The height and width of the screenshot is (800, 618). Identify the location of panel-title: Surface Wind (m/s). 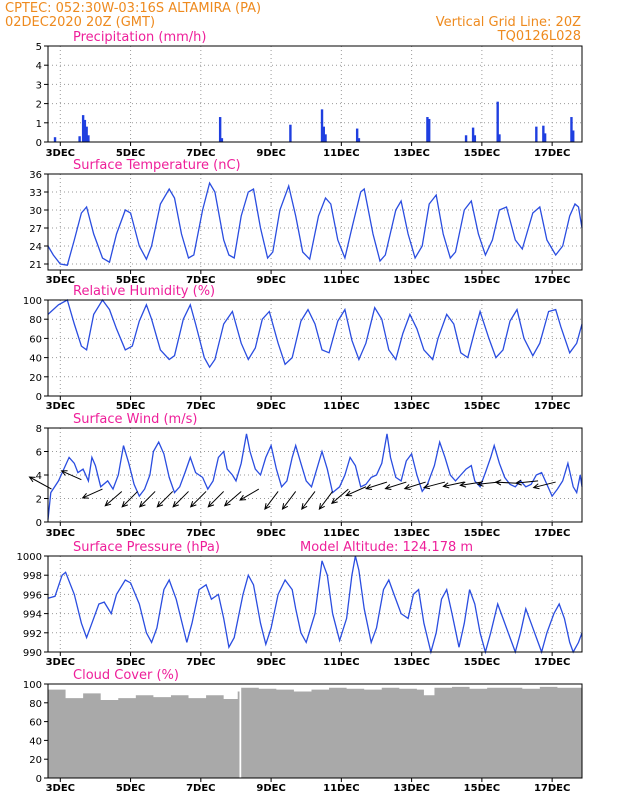
(135, 419).